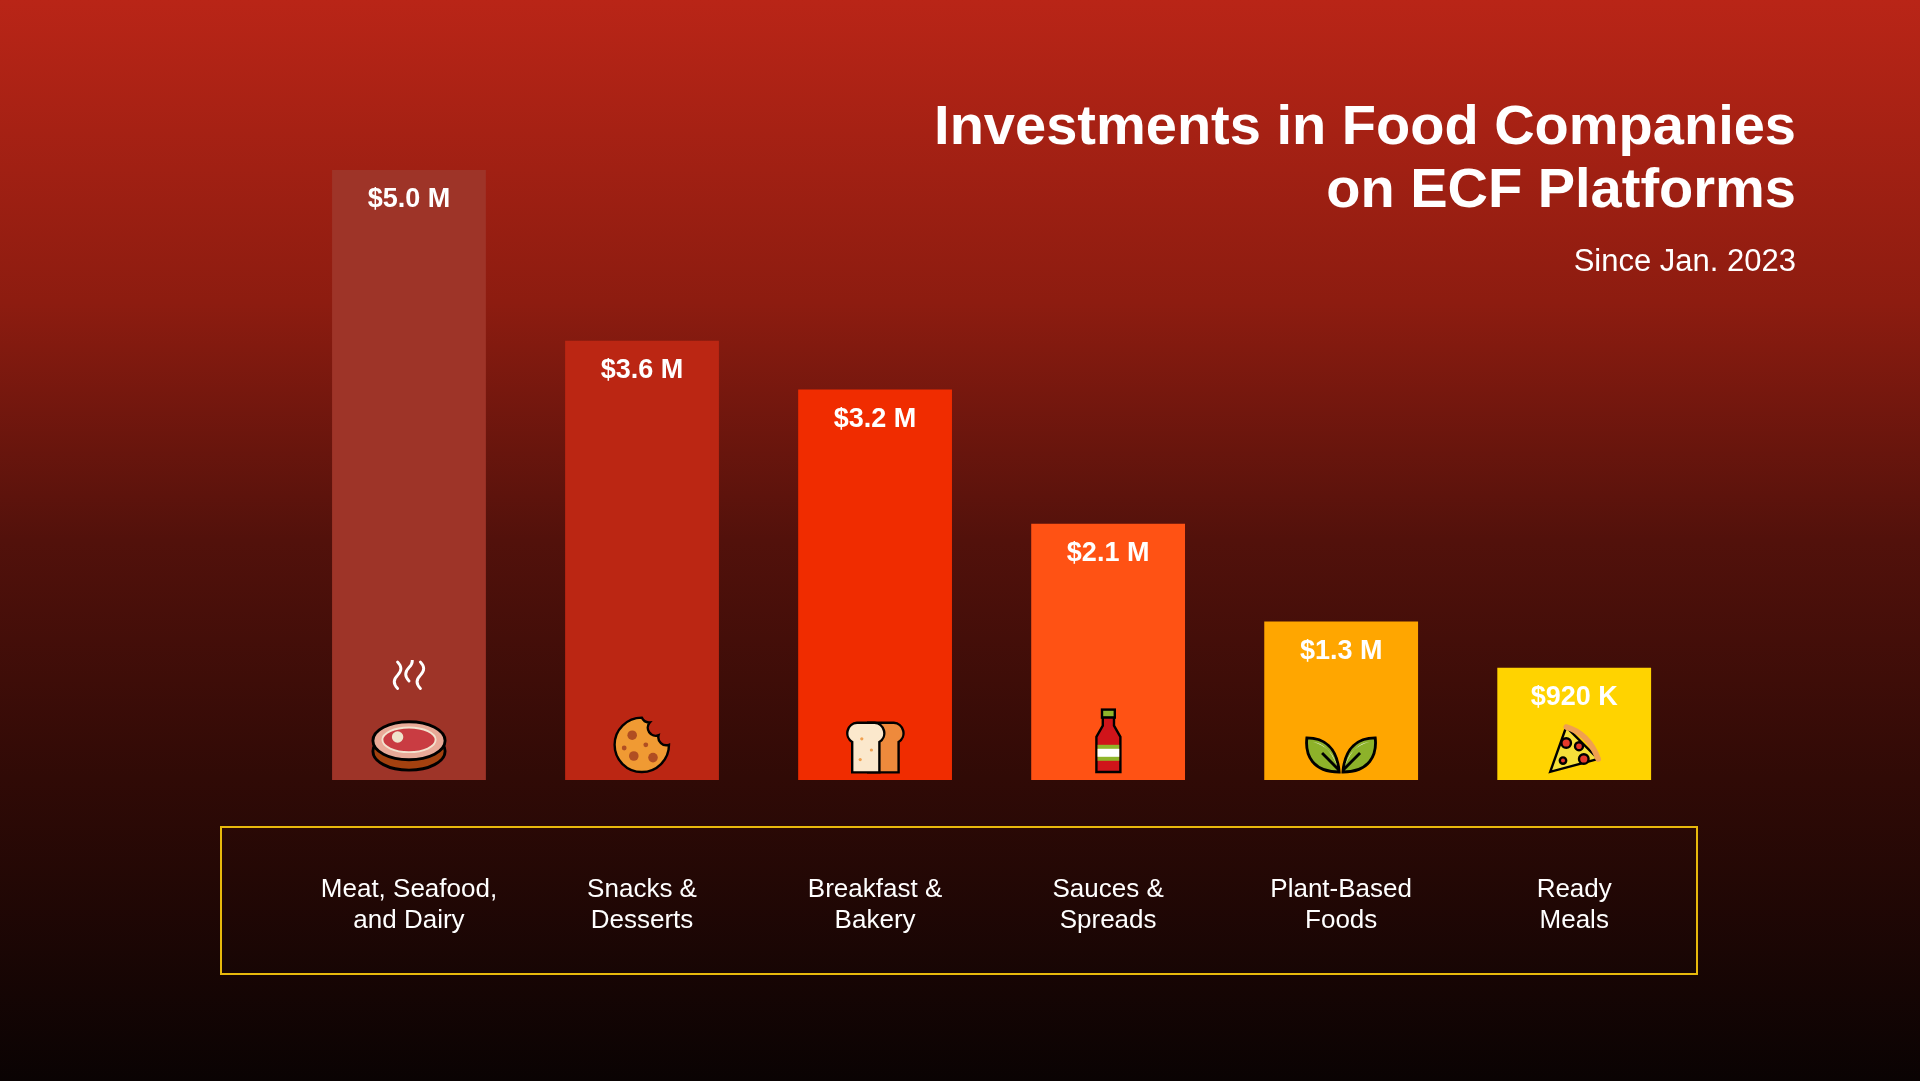 The width and height of the screenshot is (1920, 1081). What do you see at coordinates (1108, 903) in the screenshot?
I see `x-tick-label: Sauces & Spreads` at bounding box center [1108, 903].